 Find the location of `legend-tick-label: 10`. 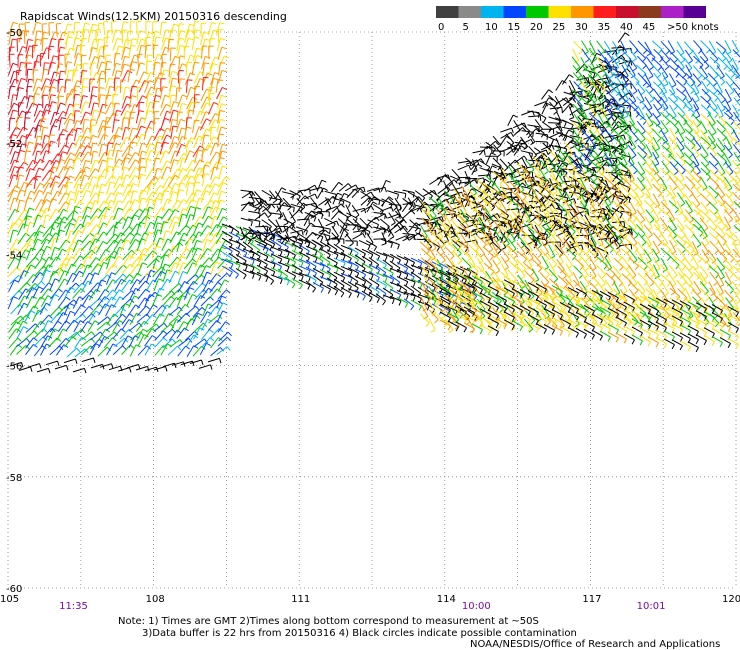

legend-tick-label: 10 is located at coordinates (491, 27).